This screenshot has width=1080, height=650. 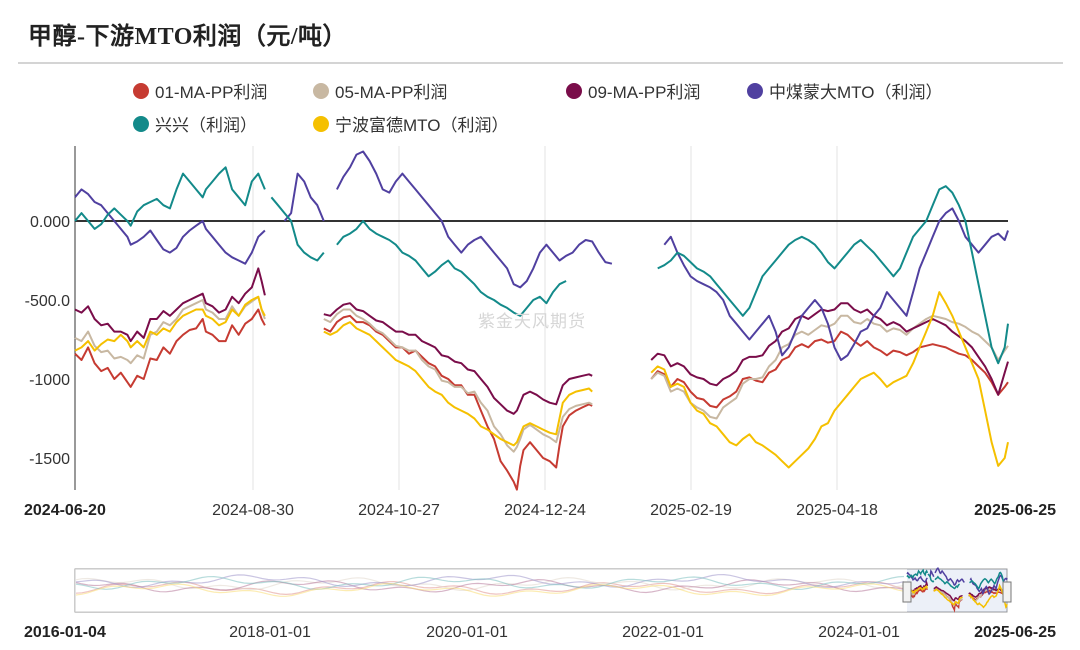 I want to click on y-tick-label: -1000, so click(x=49, y=380).